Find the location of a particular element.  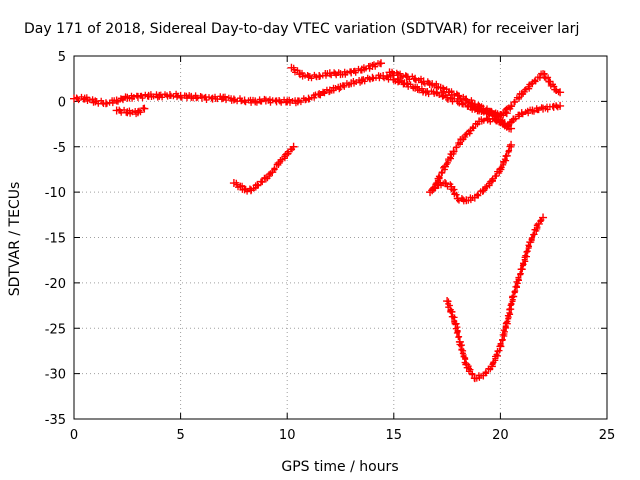

y-tick-label: 5 is located at coordinates (62, 57).